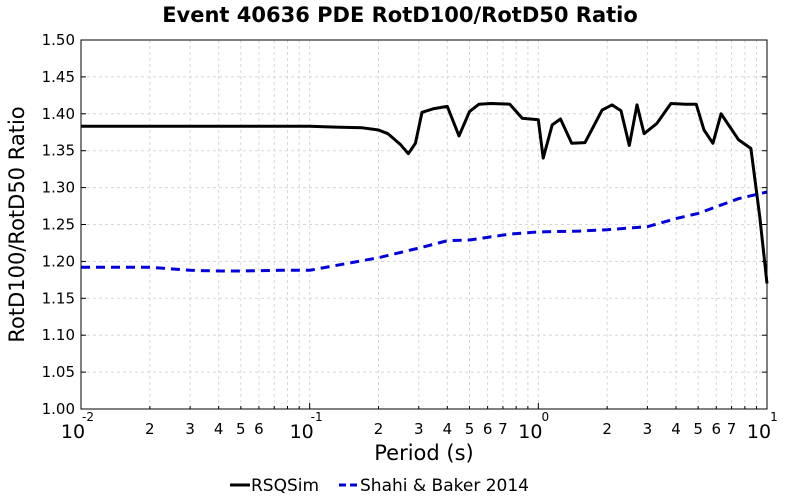 Image resolution: width=800 pixels, height=504 pixels. Describe the element at coordinates (58, 40) in the screenshot. I see `y-tick-label: 1.50` at that location.